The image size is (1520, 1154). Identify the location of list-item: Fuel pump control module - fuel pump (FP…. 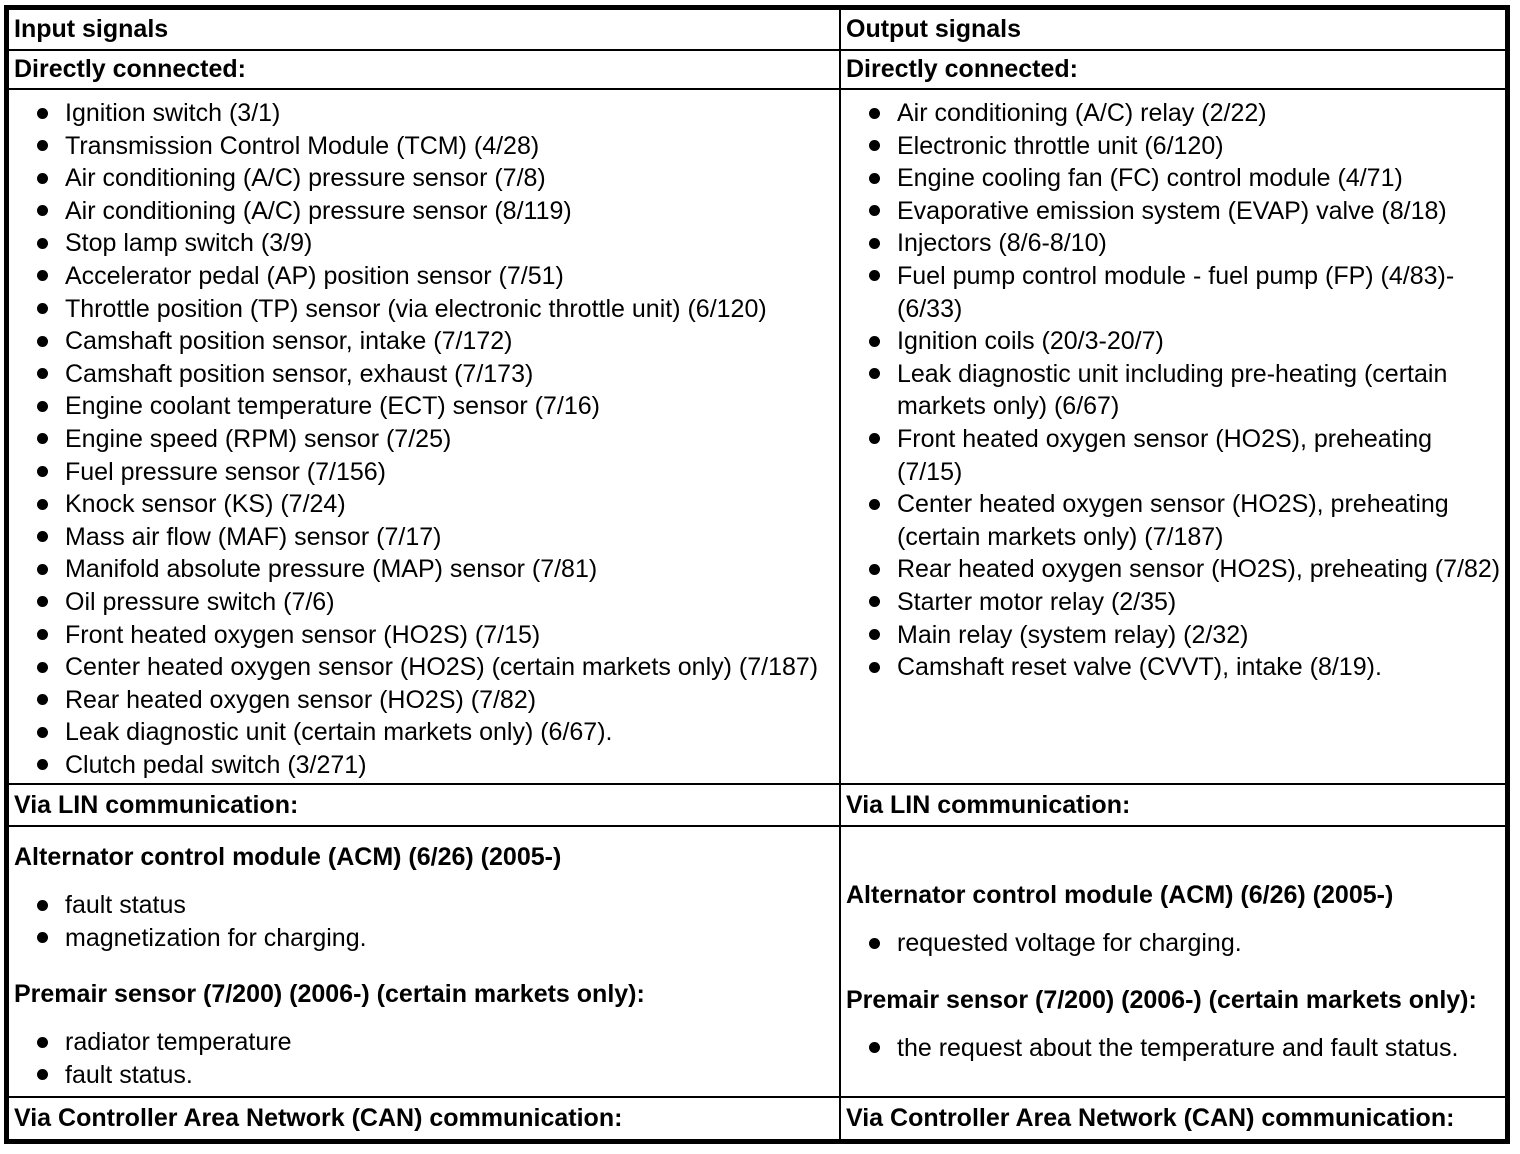
(1187, 292).